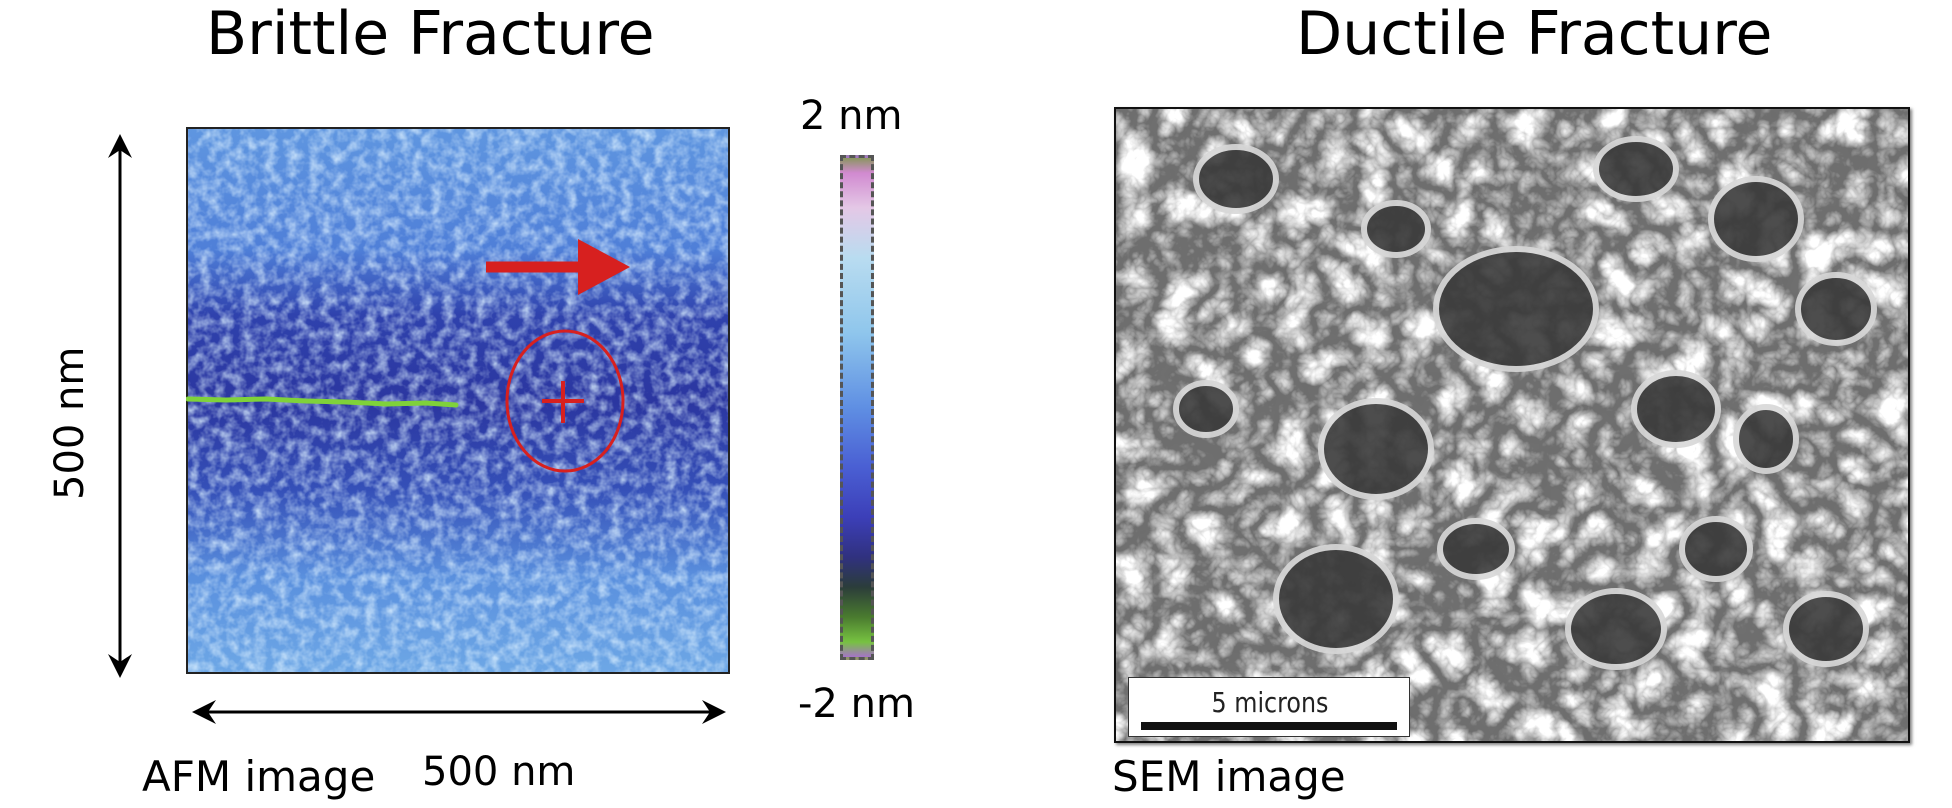  What do you see at coordinates (70, 423) in the screenshot?
I see `y-axis-label: 500 nm` at bounding box center [70, 423].